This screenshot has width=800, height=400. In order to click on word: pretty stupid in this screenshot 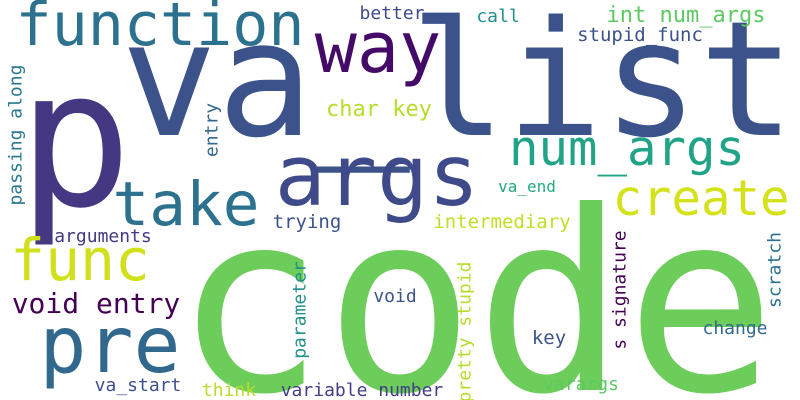, I will do `click(465, 331)`.